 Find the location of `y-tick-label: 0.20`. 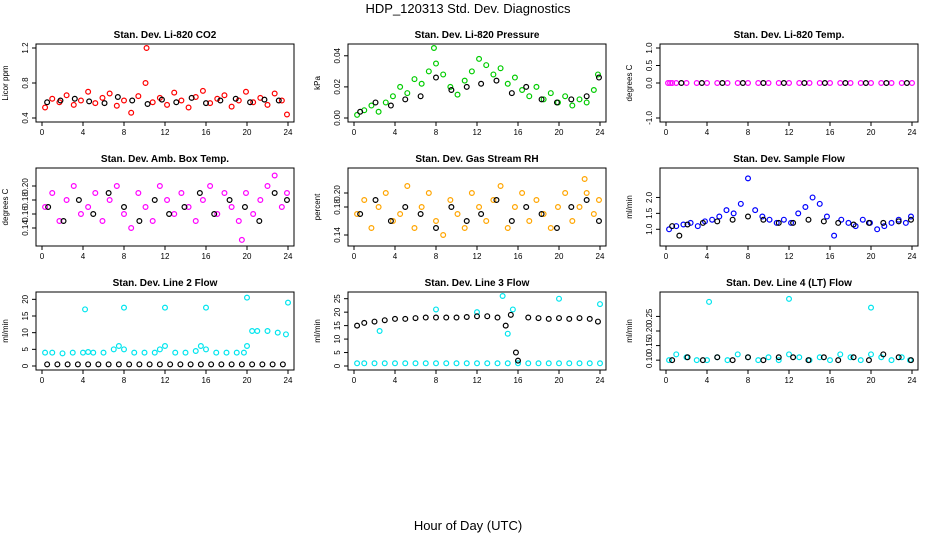

y-tick-label: 0.20 is located at coordinates (337, 193).